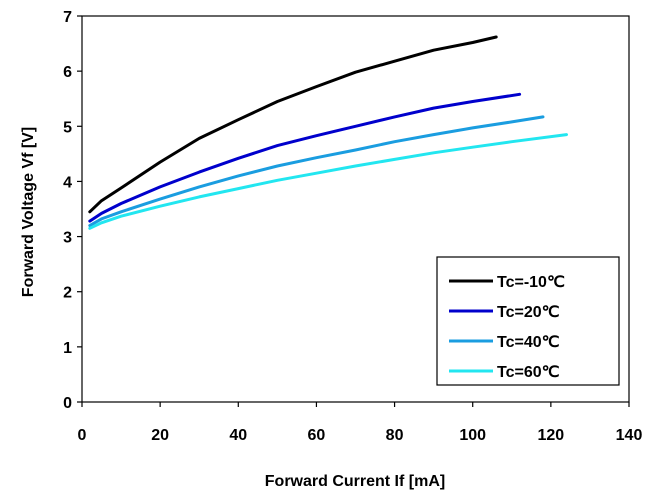  I want to click on y-tick-label: 0, so click(67, 403).